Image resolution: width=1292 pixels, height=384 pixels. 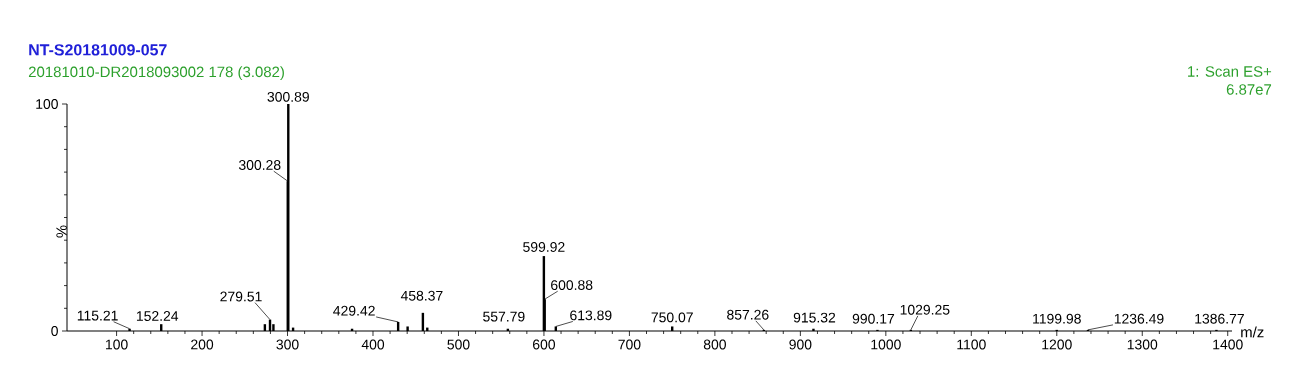 What do you see at coordinates (1142, 344) in the screenshot?
I see `x-tick-label: 1300` at bounding box center [1142, 344].